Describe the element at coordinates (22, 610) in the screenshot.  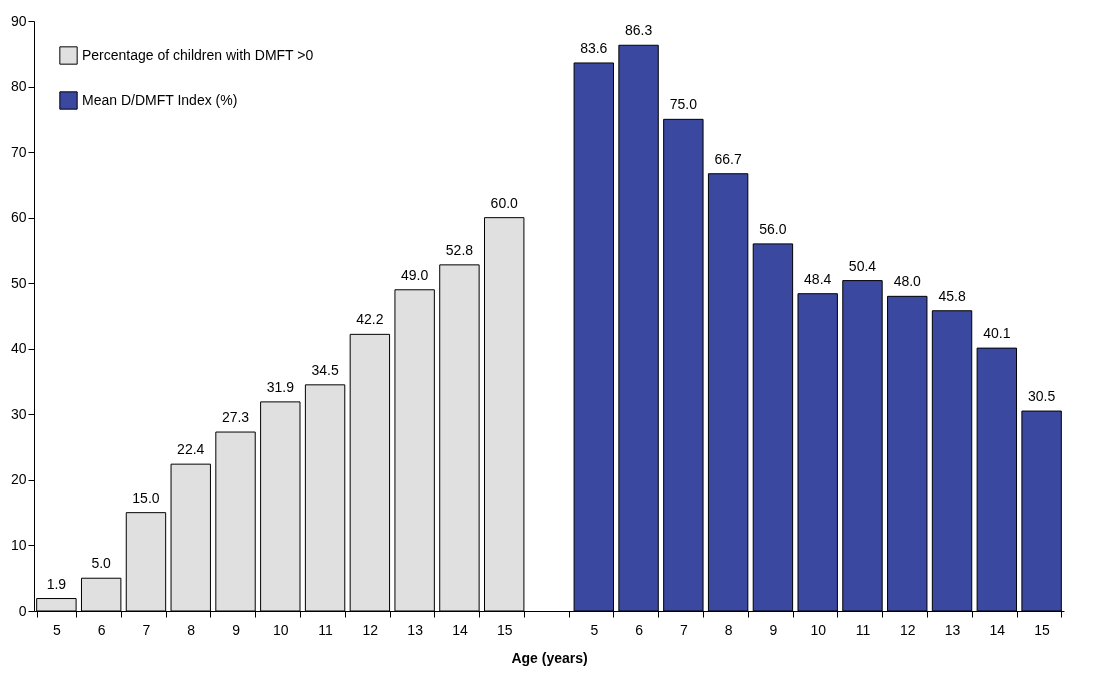
I see `y-tick-label: 0` at that location.